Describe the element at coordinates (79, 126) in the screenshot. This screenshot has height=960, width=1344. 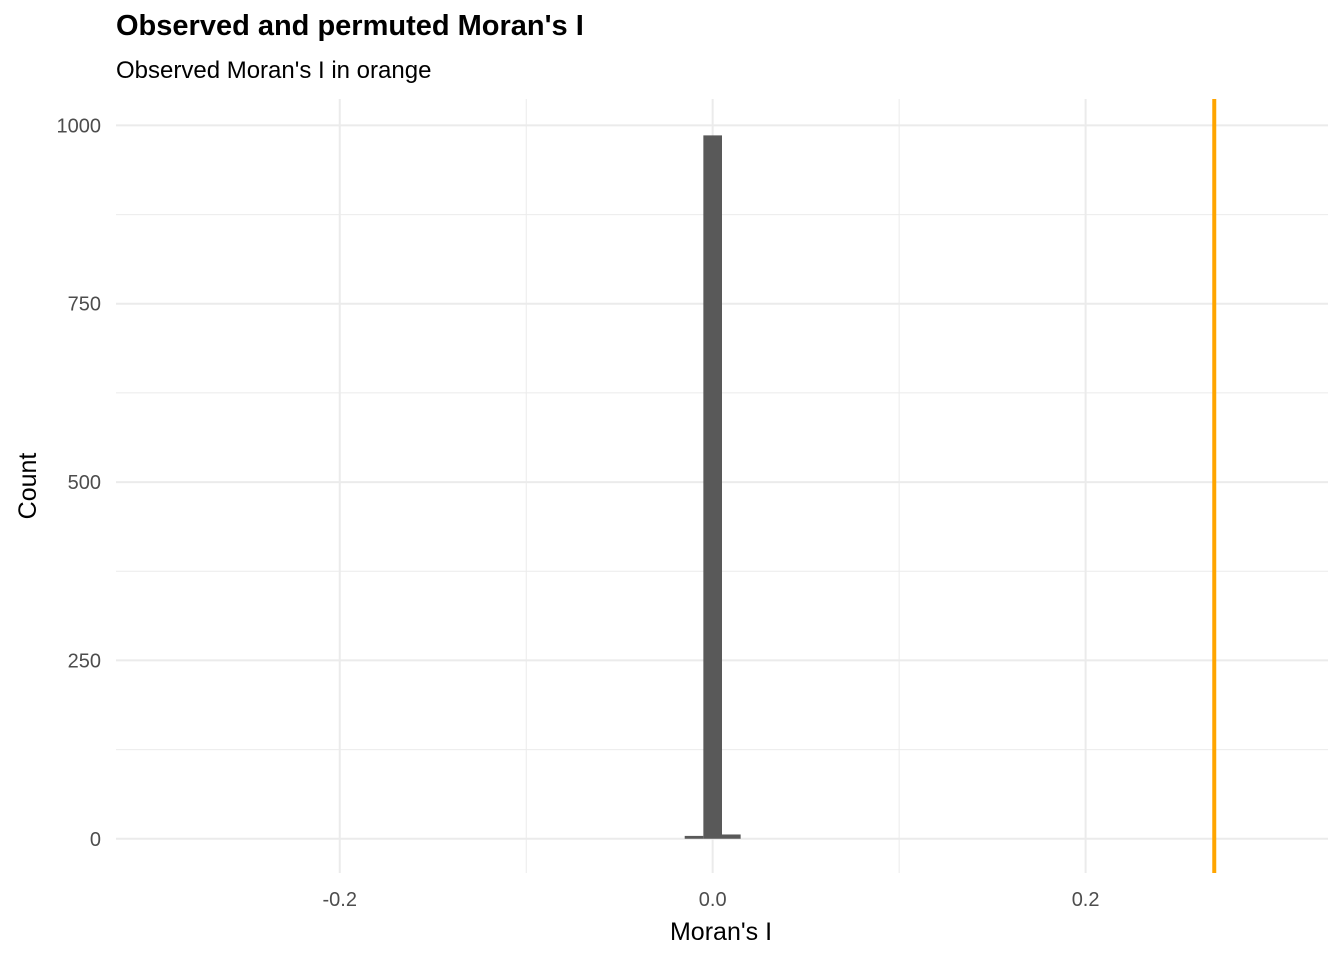
I see `y-tick-label: 1000` at that location.